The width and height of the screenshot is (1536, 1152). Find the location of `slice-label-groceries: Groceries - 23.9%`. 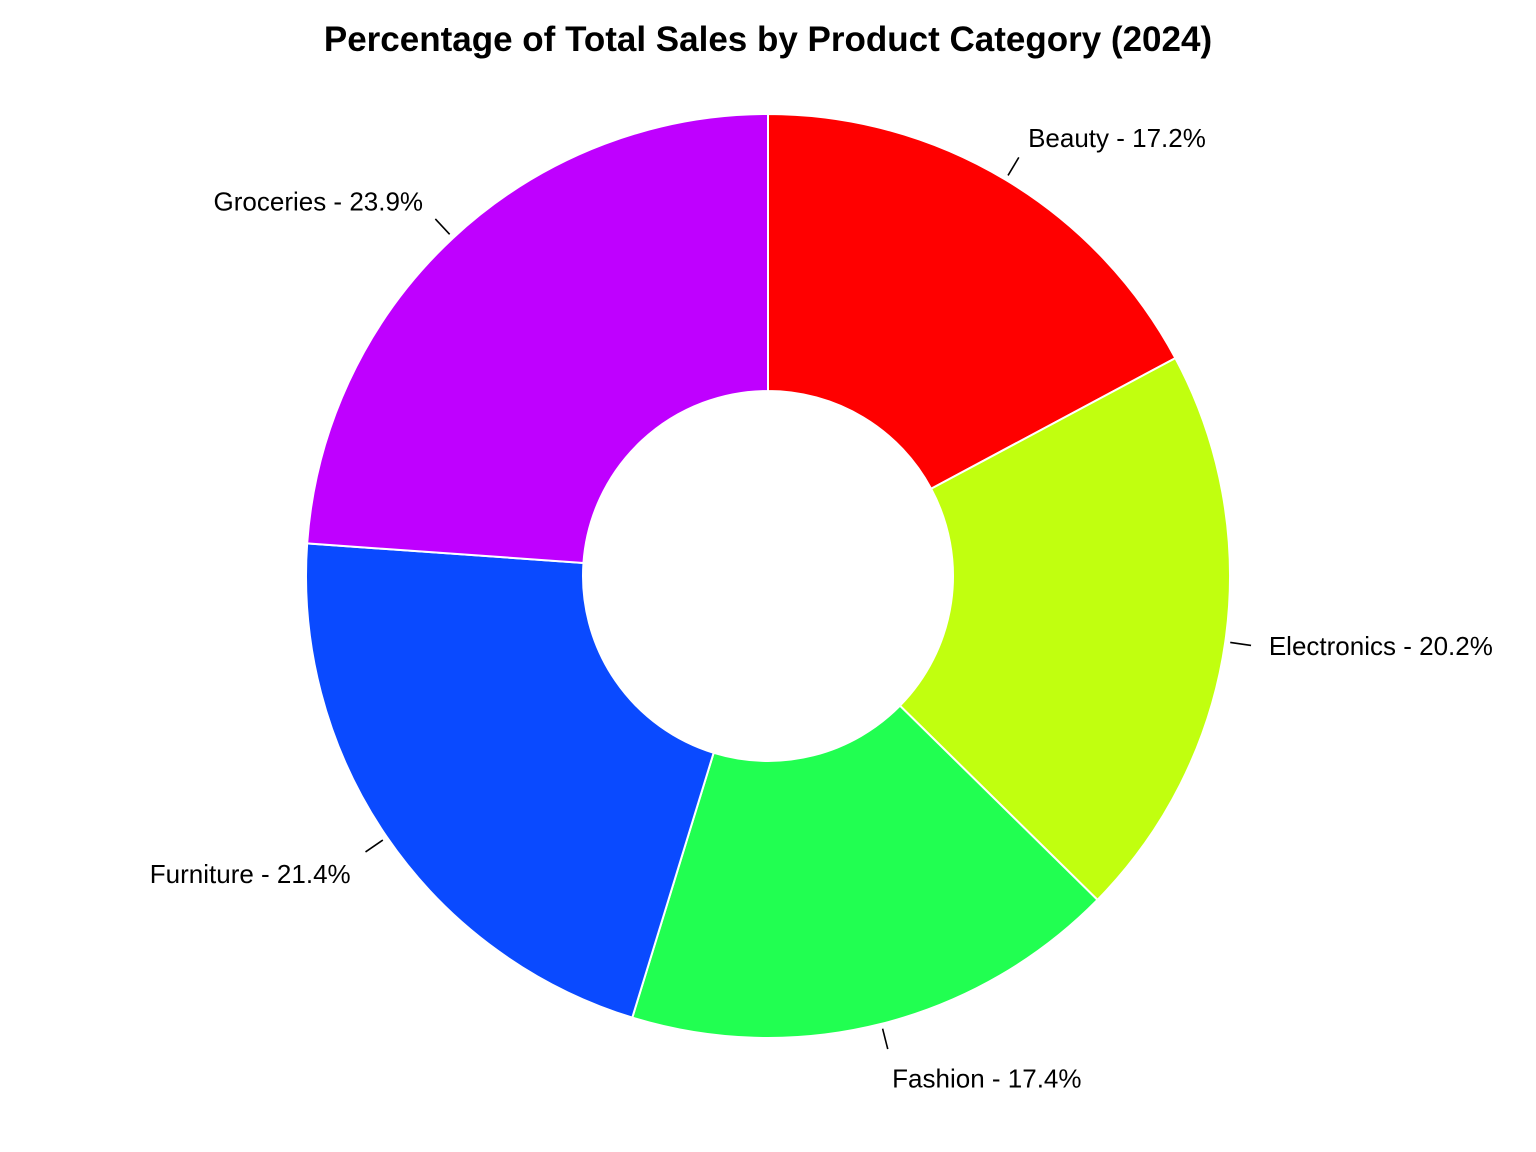

slice-label-groceries: Groceries - 23.9% is located at coordinates (319, 202).